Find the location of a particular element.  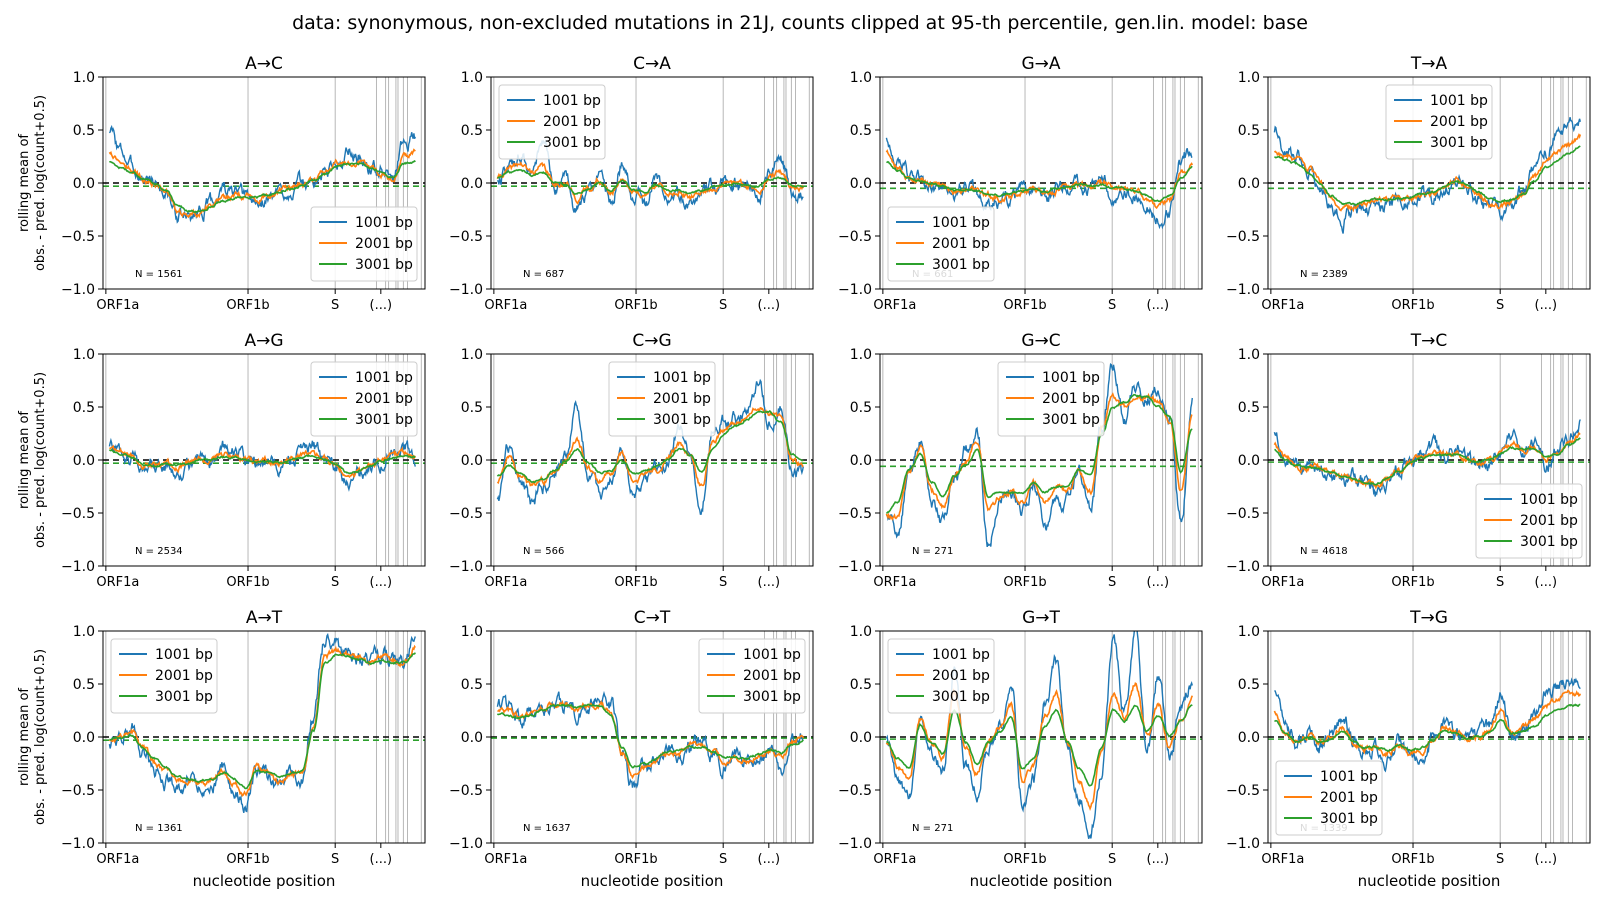

n-count-label: N = 271 is located at coordinates (932, 828).